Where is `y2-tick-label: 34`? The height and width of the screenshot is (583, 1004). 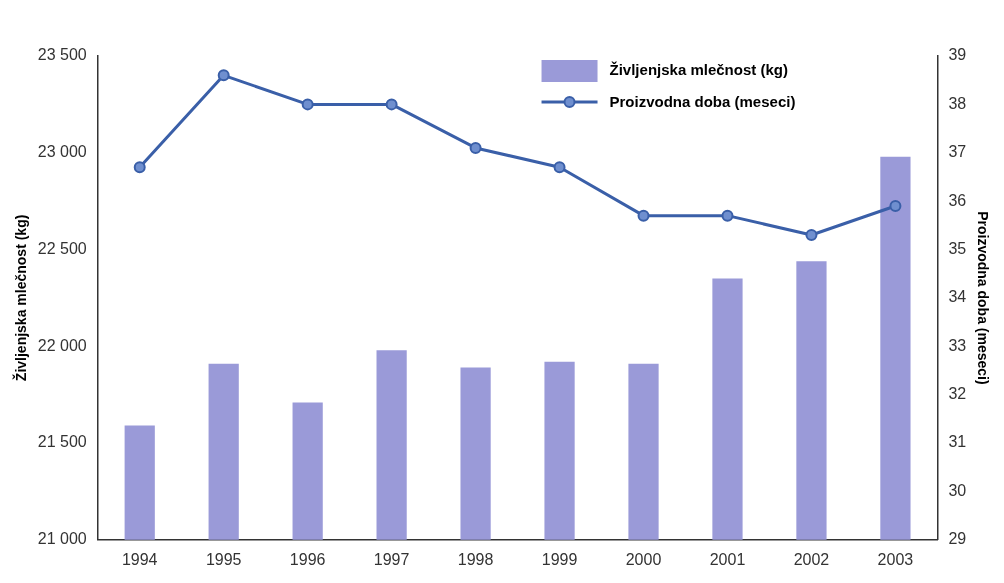
y2-tick-label: 34 is located at coordinates (957, 297).